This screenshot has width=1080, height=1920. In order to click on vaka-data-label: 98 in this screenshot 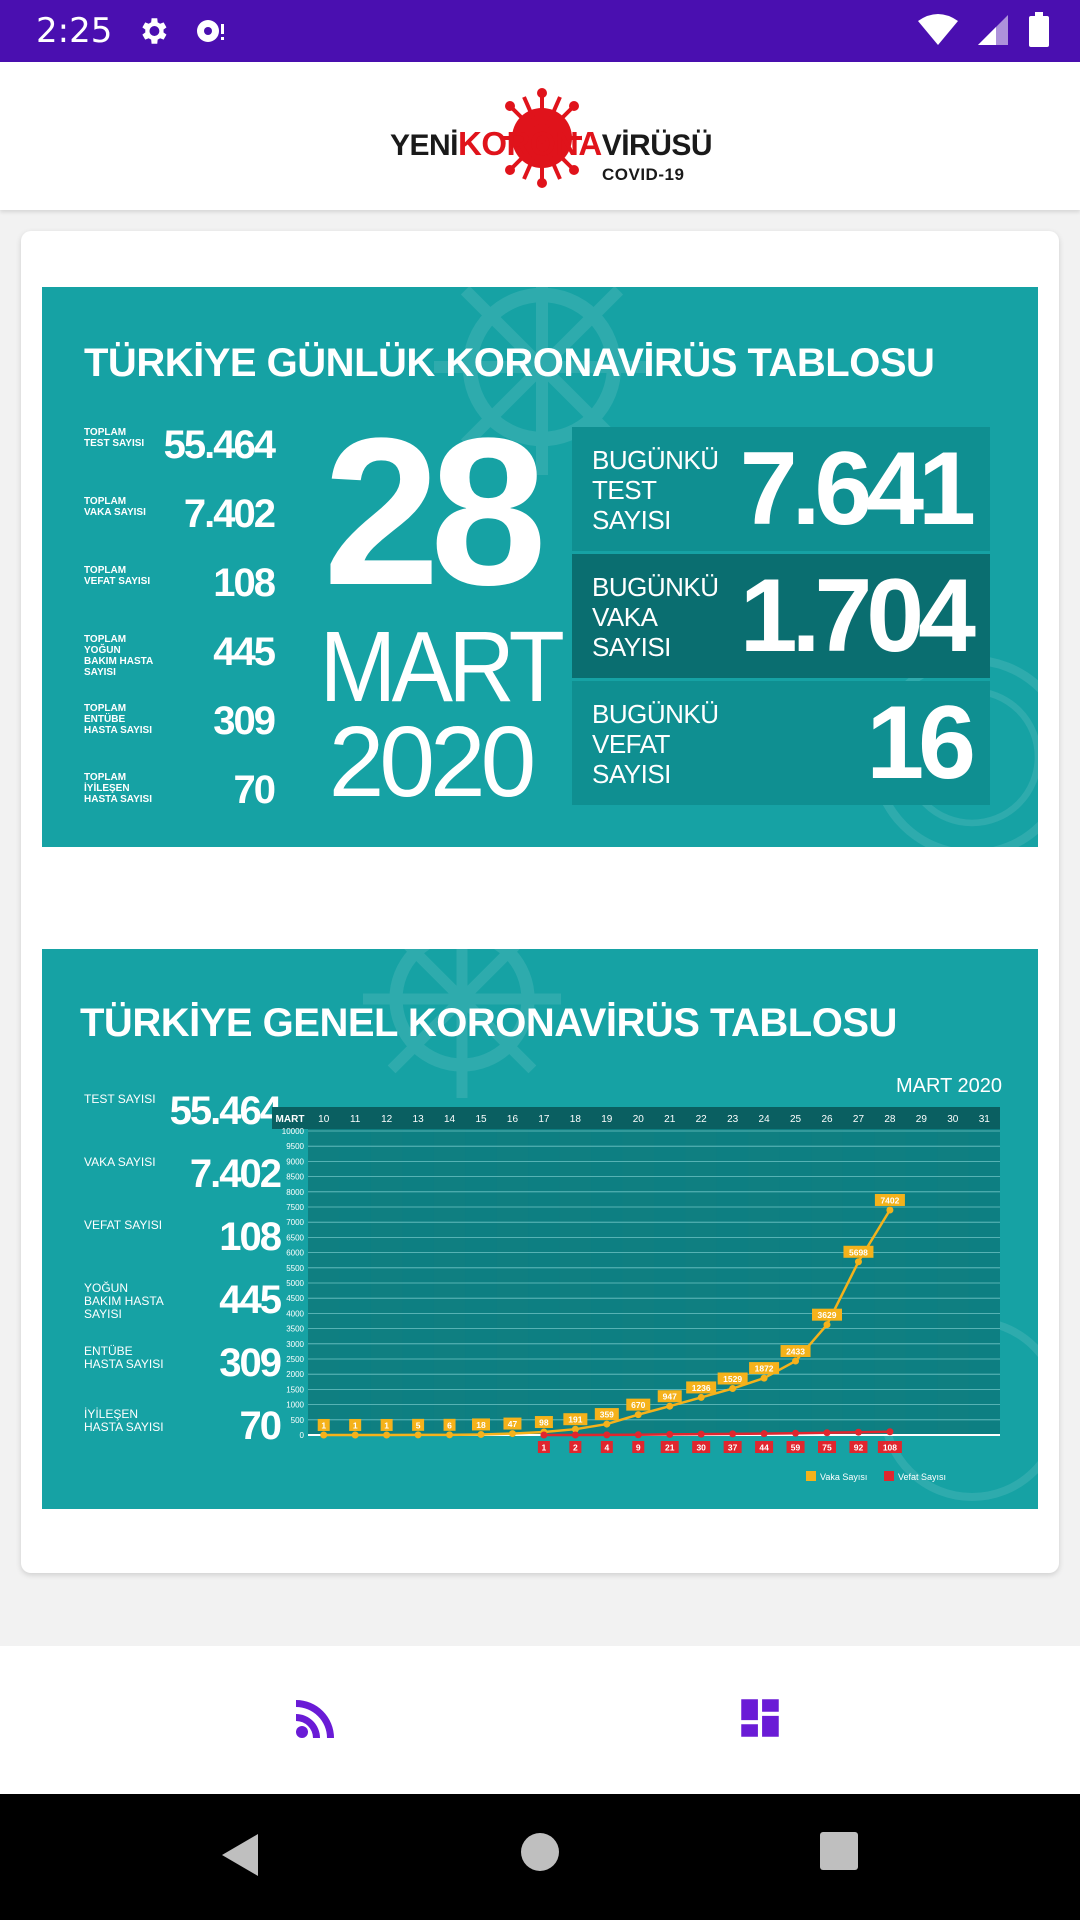, I will do `click(544, 1423)`.